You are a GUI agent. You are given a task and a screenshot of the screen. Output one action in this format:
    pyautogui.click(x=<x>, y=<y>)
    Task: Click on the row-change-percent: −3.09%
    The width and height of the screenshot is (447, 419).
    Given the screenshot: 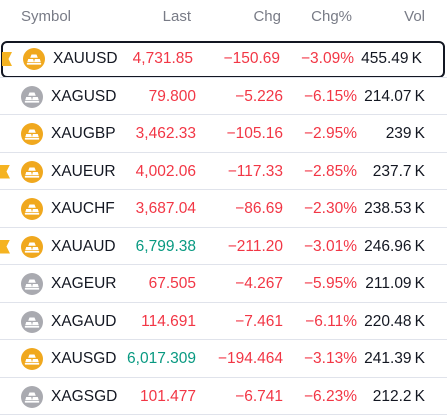 What is the action you would take?
    pyautogui.click(x=327, y=58)
    